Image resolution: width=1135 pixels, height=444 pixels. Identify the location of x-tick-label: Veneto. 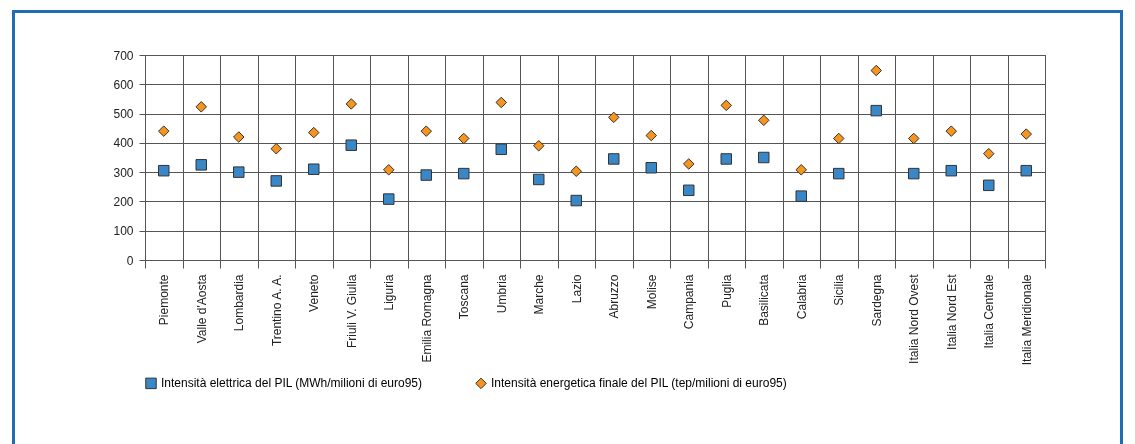
(314, 293).